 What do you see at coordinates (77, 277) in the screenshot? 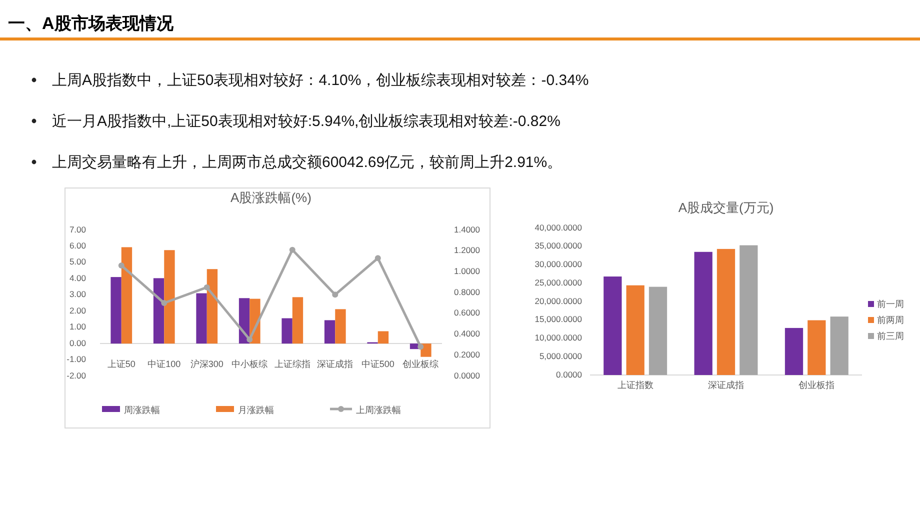
I see `y-tick-label: 4.00` at bounding box center [77, 277].